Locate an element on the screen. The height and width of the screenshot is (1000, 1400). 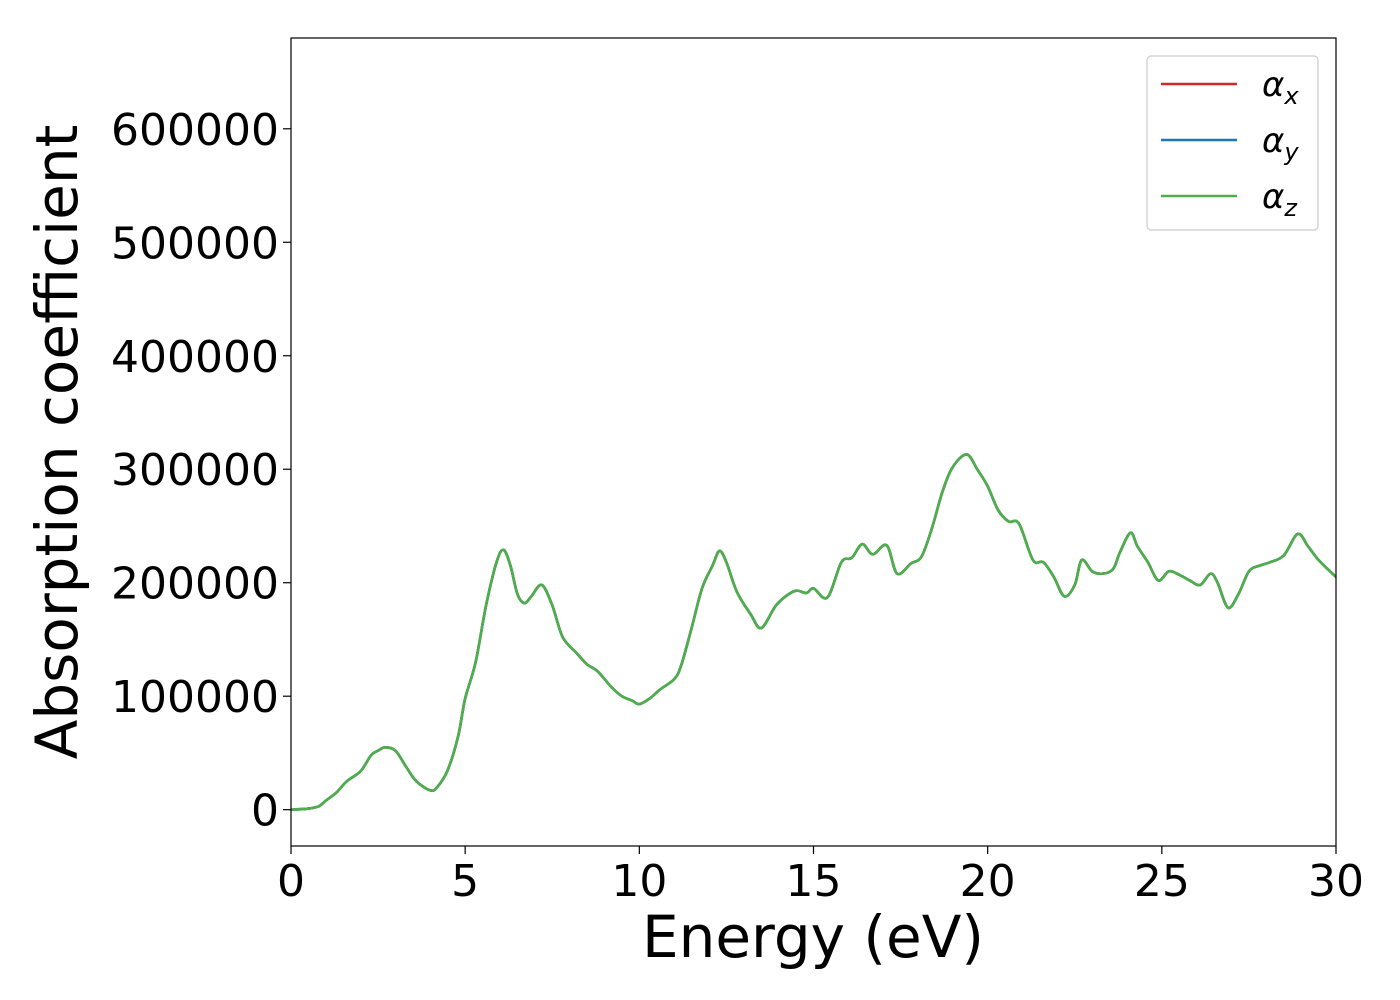
x-tick-label: 10 is located at coordinates (639, 881).